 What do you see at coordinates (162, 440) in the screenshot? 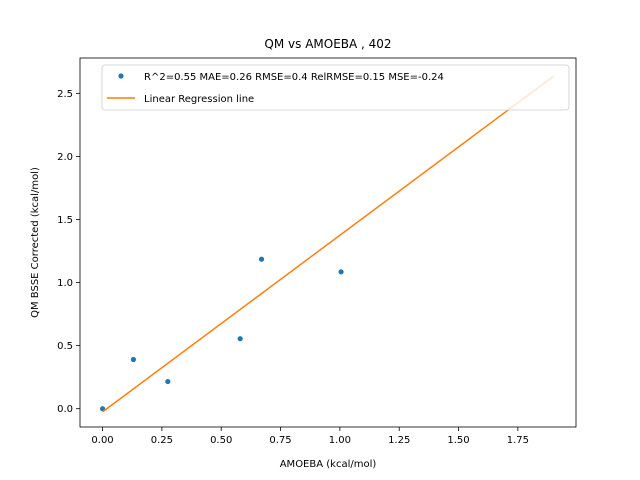
I see `x-tick-label: 0.25` at bounding box center [162, 440].